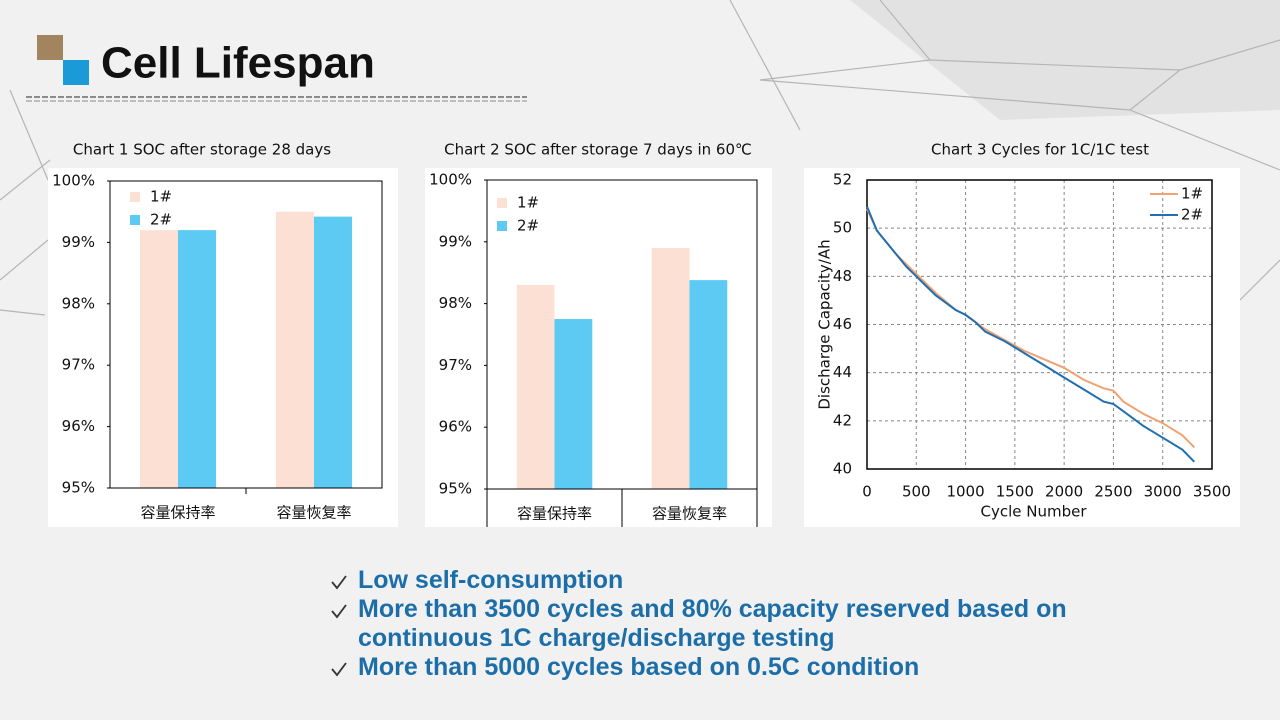 The image size is (1280, 720). I want to click on slide-title: Cell Lifespan, so click(238, 63).